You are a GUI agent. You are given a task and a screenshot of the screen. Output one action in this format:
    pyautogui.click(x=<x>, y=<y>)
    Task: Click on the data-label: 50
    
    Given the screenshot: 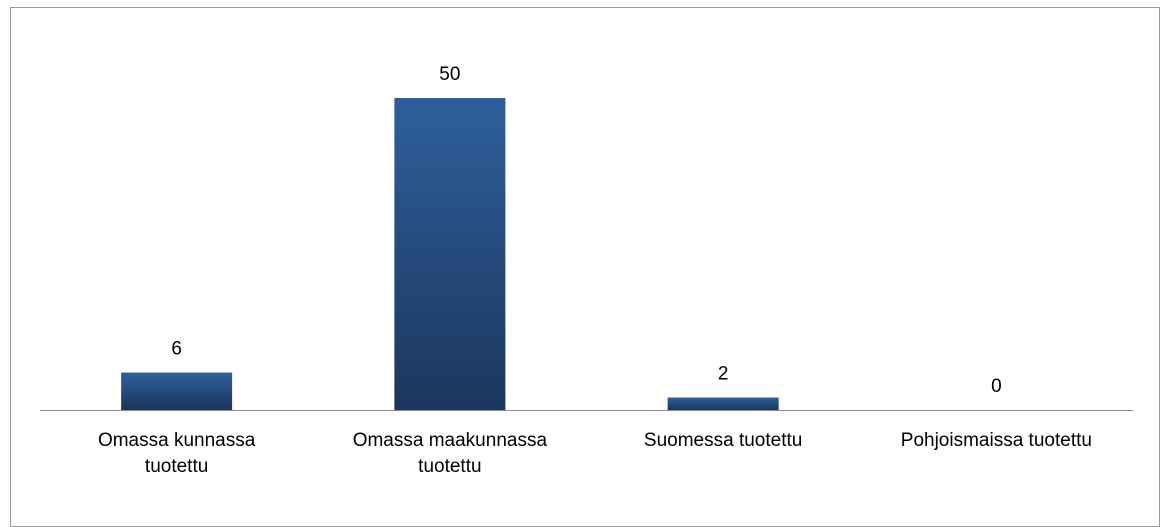 What is the action you would take?
    pyautogui.click(x=449, y=74)
    